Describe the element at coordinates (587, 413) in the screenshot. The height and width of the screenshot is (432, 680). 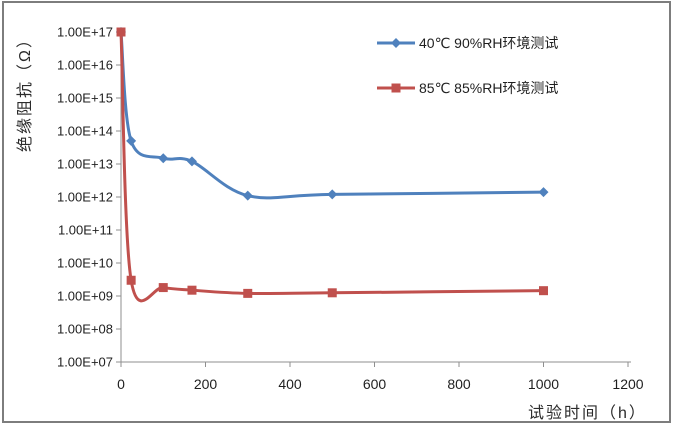
I see `x-axis-title: 试验时间（h）` at that location.